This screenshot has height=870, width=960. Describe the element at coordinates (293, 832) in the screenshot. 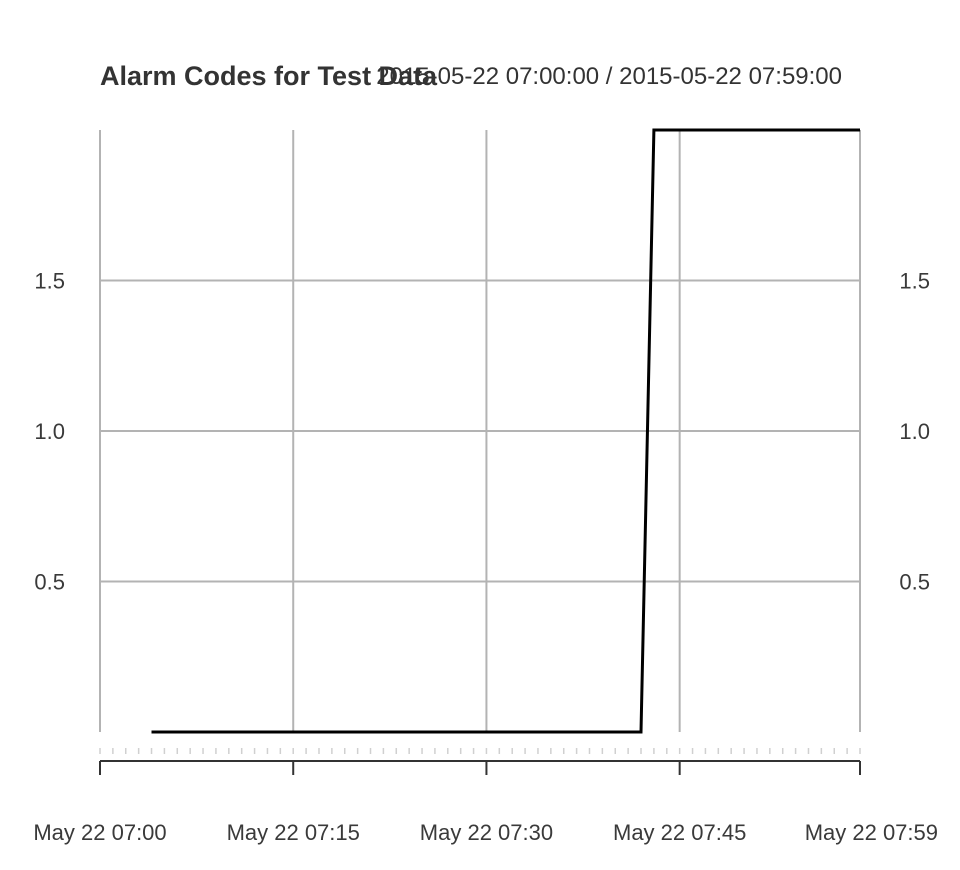

I see `x-tick-label: May 22 07:15` at that location.